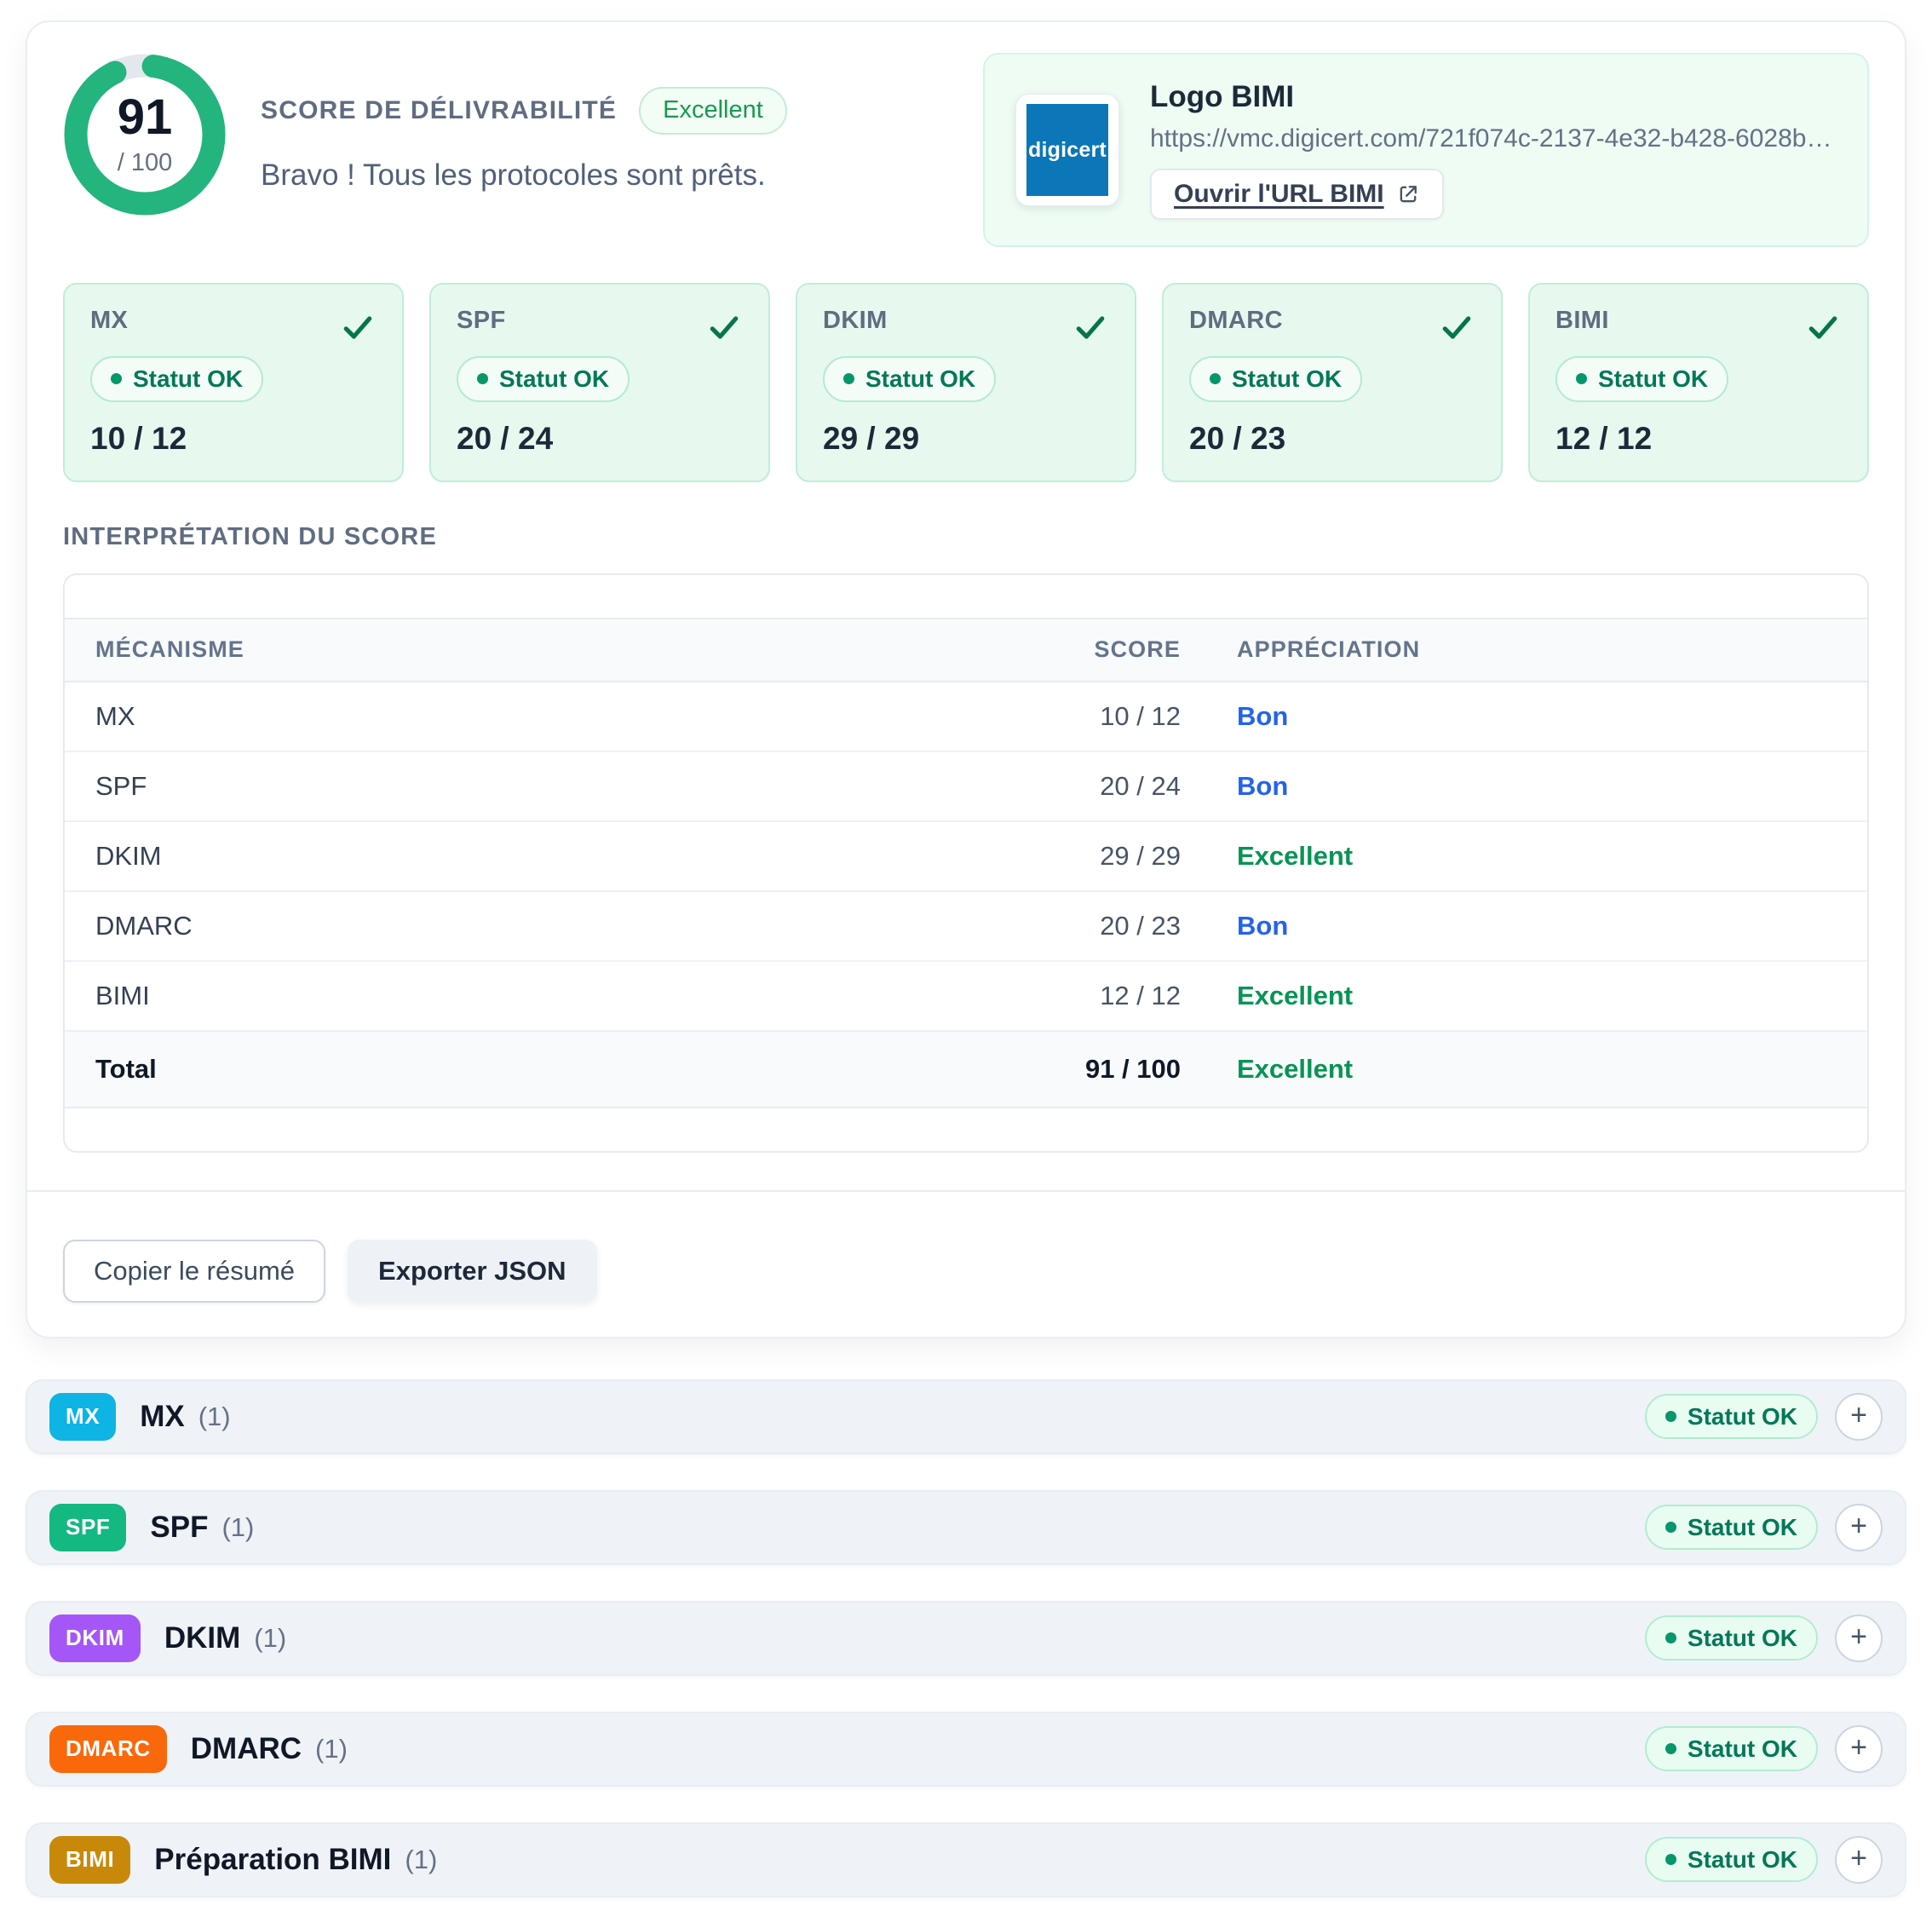 This screenshot has width=1932, height=1911. I want to click on external-link-icon, so click(1408, 194).